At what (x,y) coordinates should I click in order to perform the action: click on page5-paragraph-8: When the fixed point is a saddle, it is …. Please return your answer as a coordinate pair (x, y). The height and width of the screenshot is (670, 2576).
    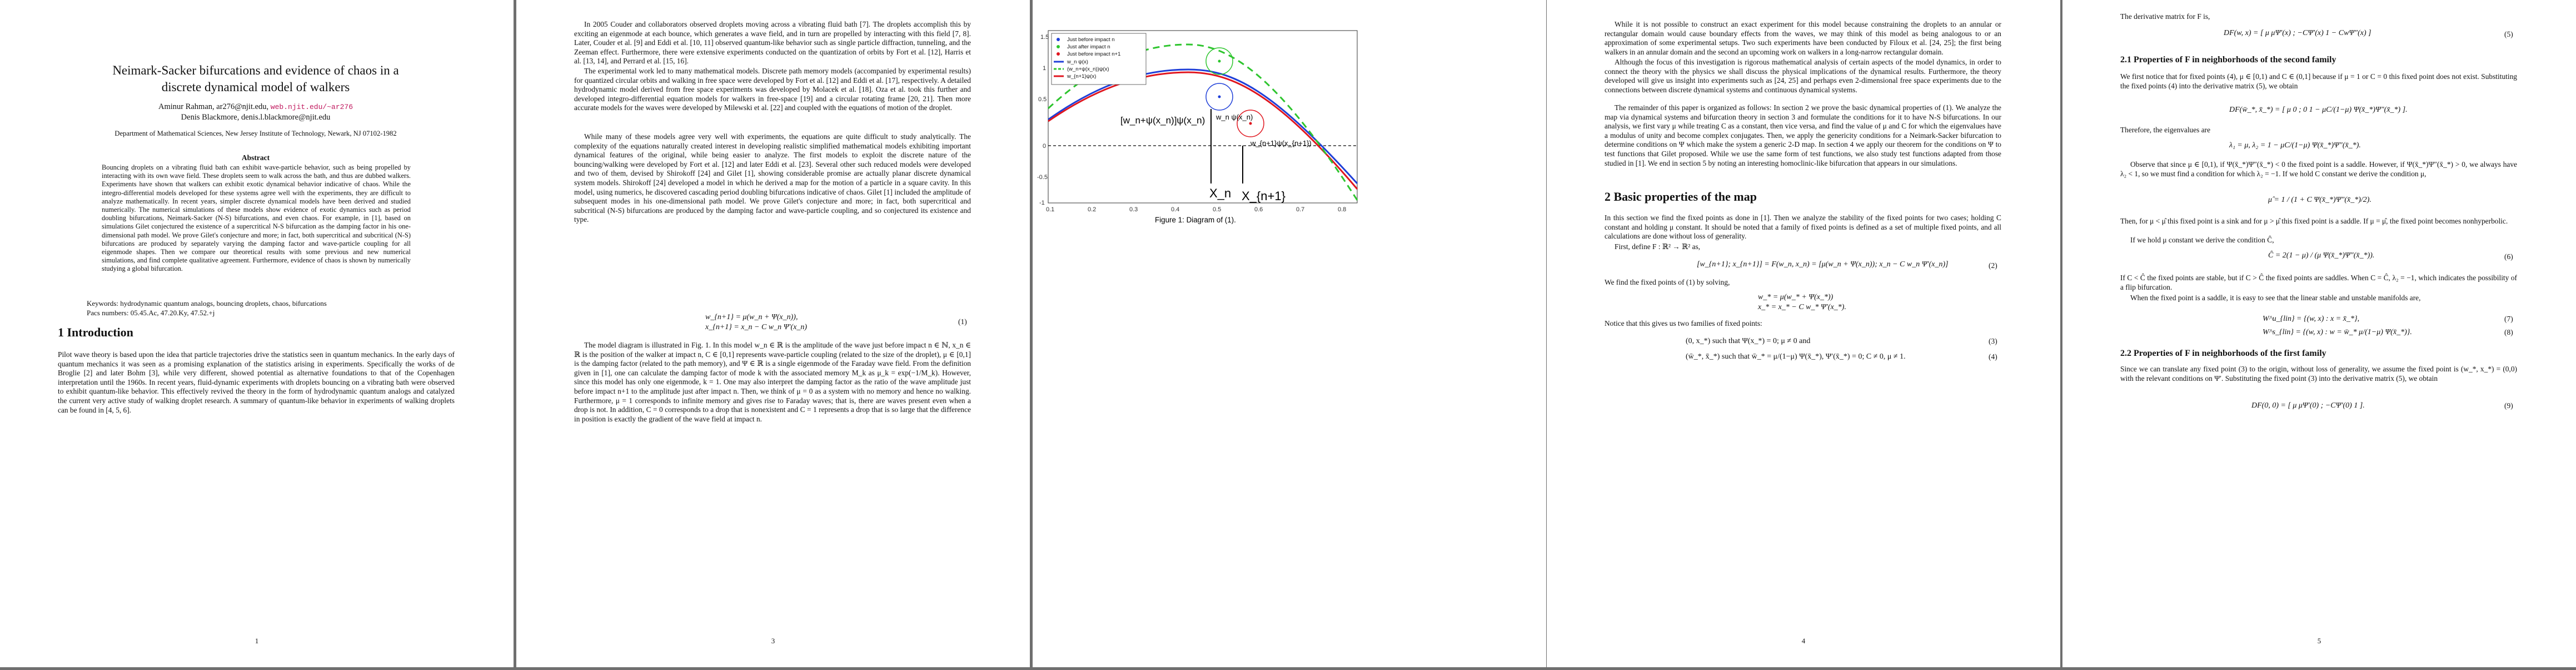
    Looking at the image, I should click on (2275, 298).